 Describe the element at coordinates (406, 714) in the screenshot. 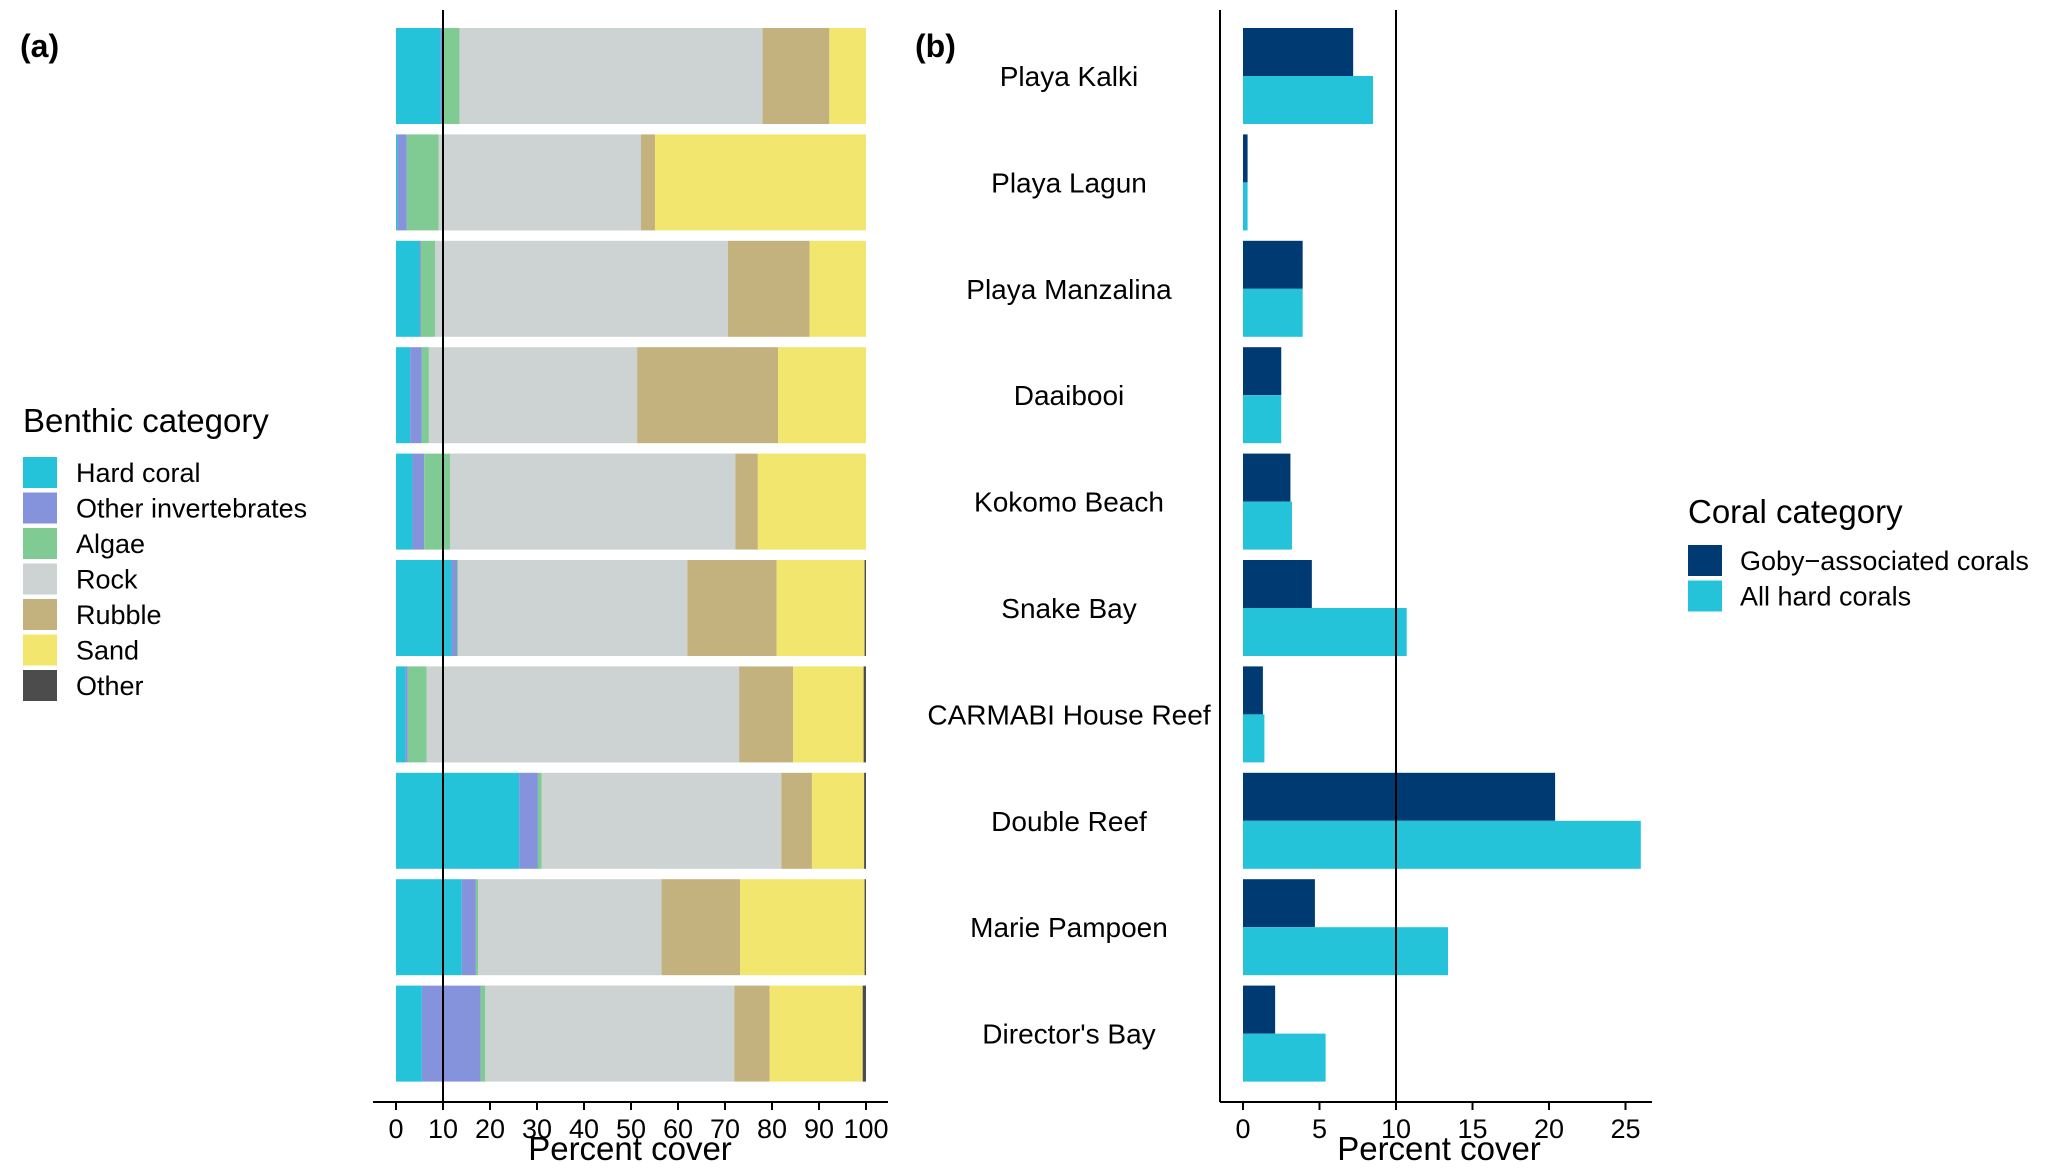

I see `bar-carmabi-house-reef-other-invertebrates` at that location.